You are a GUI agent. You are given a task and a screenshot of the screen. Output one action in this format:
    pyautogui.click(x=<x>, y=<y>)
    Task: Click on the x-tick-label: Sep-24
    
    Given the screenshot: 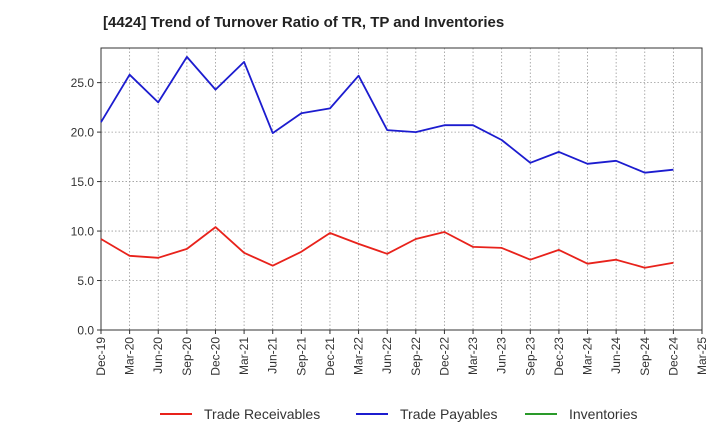 What is the action you would take?
    pyautogui.click(x=645, y=356)
    